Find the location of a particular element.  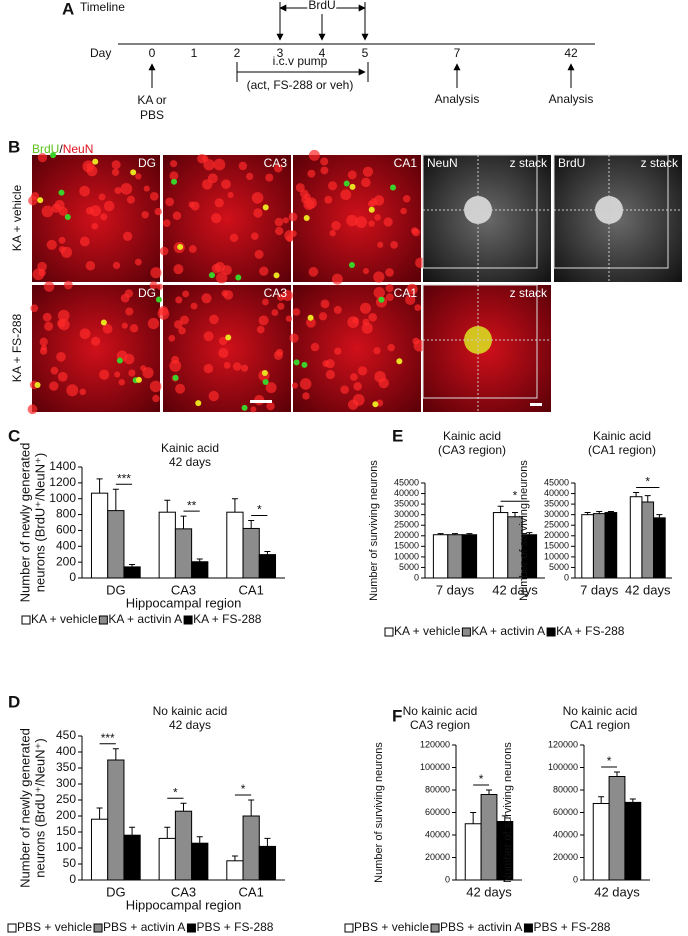

stain: / is located at coordinates (61, 149).